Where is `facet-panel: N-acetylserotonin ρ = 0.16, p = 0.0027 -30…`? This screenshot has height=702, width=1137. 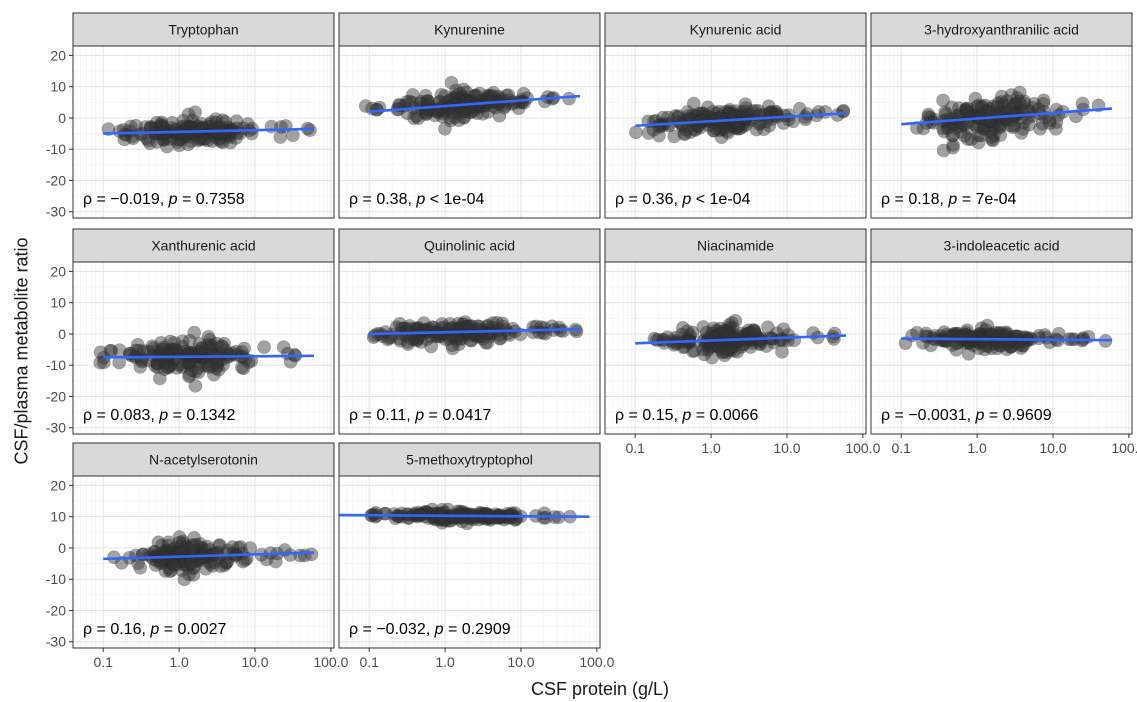 facet-panel: N-acetylserotonin ρ = 0.16, p = 0.0027 -30… is located at coordinates (197, 556).